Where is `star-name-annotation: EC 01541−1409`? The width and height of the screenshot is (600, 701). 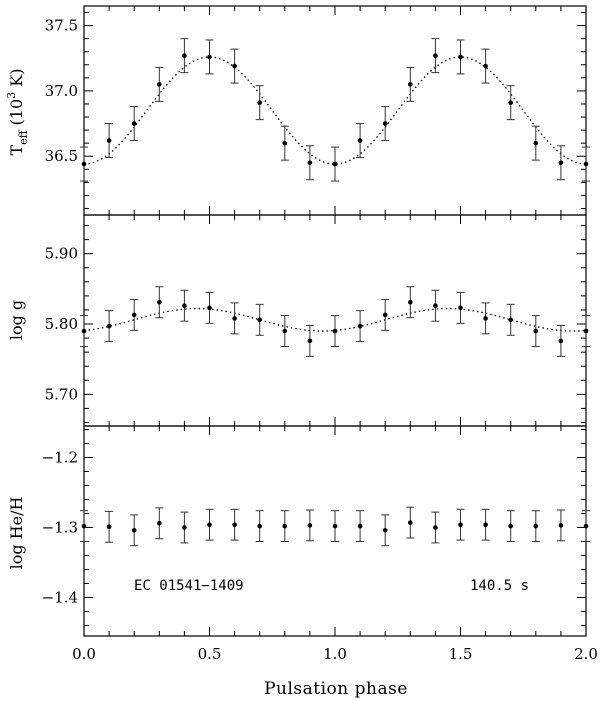 star-name-annotation: EC 01541−1409 is located at coordinates (189, 586).